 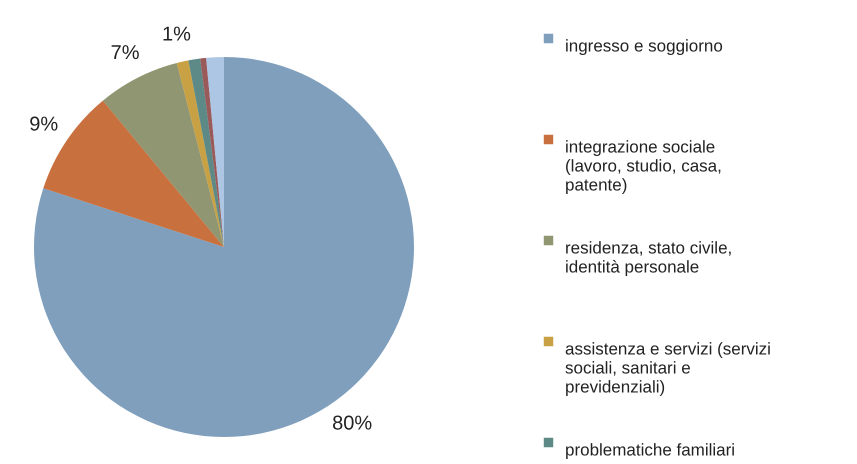 What do you see at coordinates (644, 46) in the screenshot?
I see `legend-label: ingresso e soggiorno` at bounding box center [644, 46].